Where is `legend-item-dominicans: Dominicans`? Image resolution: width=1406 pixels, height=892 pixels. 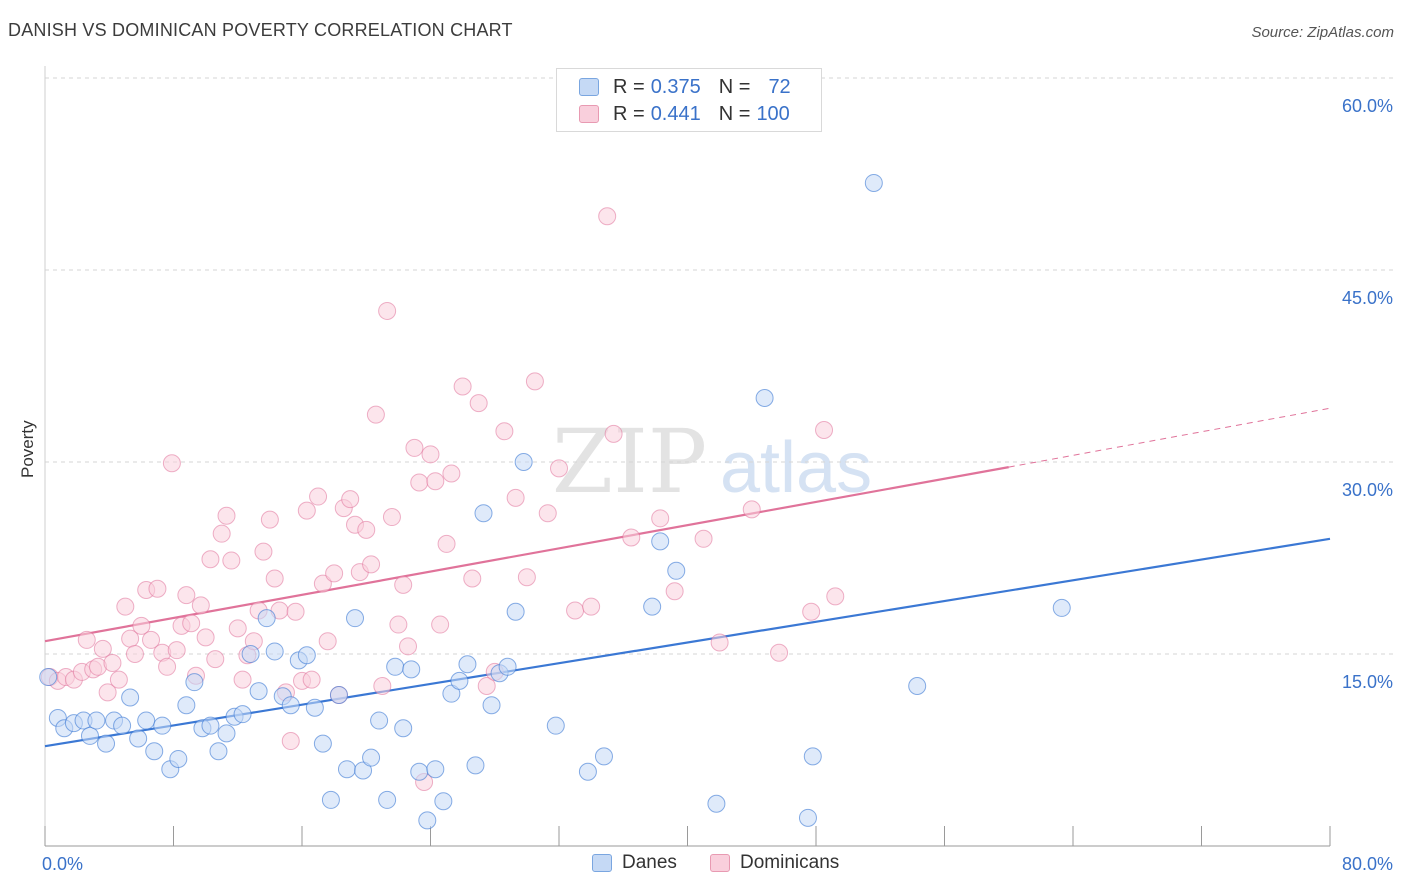 legend-item-dominicans: Dominicans is located at coordinates (774, 863).